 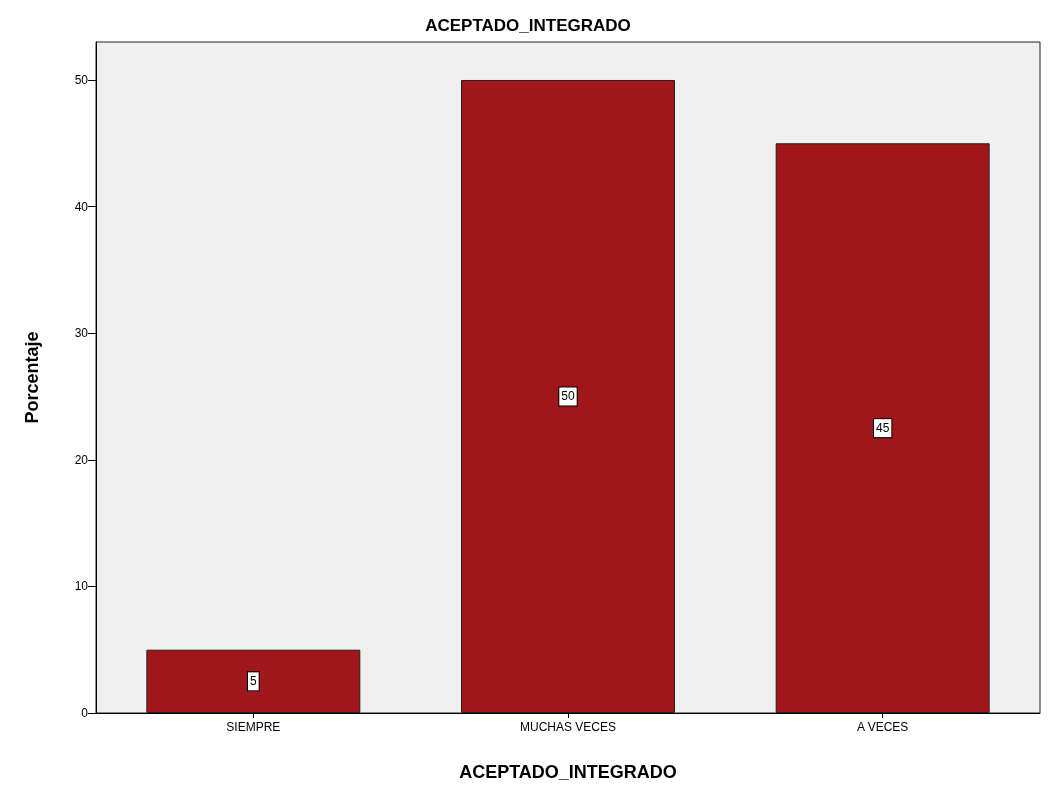 What do you see at coordinates (568, 396) in the screenshot?
I see `data-label: 50` at bounding box center [568, 396].